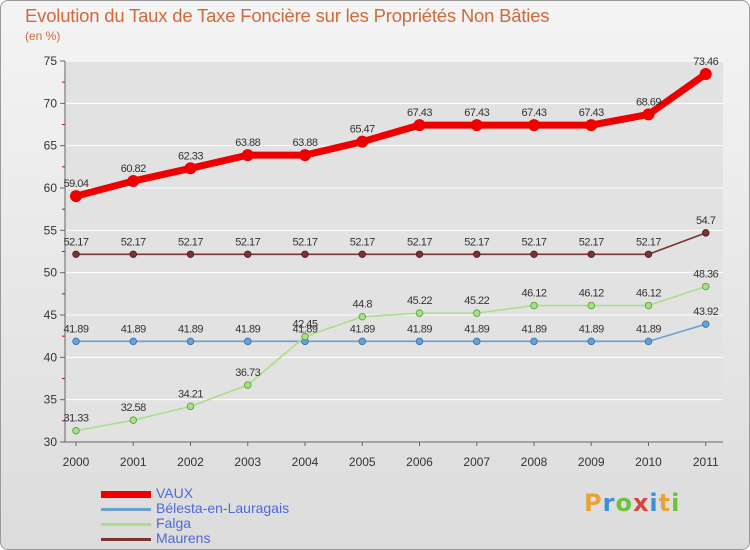 Image resolution: width=750 pixels, height=550 pixels. What do you see at coordinates (51, 315) in the screenshot?
I see `y-tick-label: 45` at bounding box center [51, 315].